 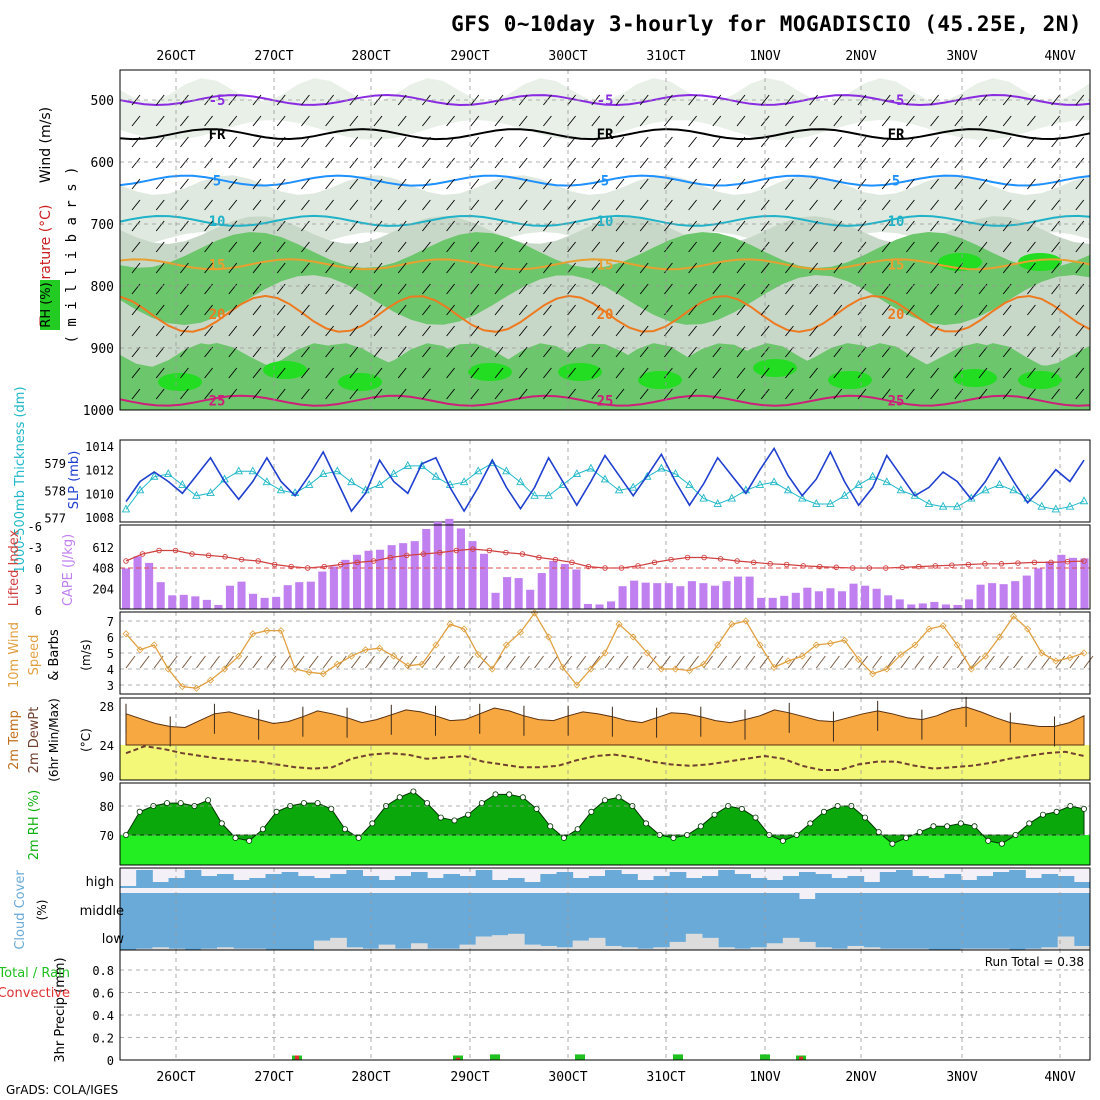 I want to click on wind10m-barb, so click(x=651, y=662).